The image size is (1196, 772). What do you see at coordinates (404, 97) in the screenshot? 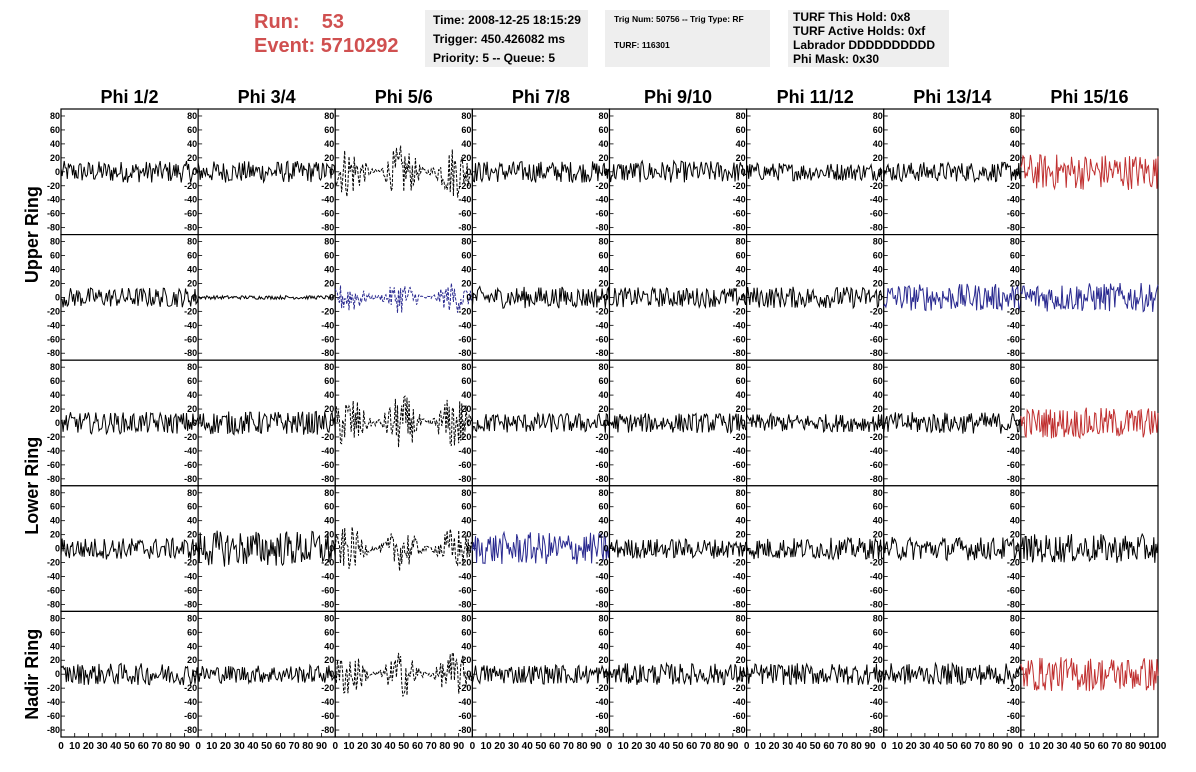
I see `column-label: Phi 5/6` at bounding box center [404, 97].